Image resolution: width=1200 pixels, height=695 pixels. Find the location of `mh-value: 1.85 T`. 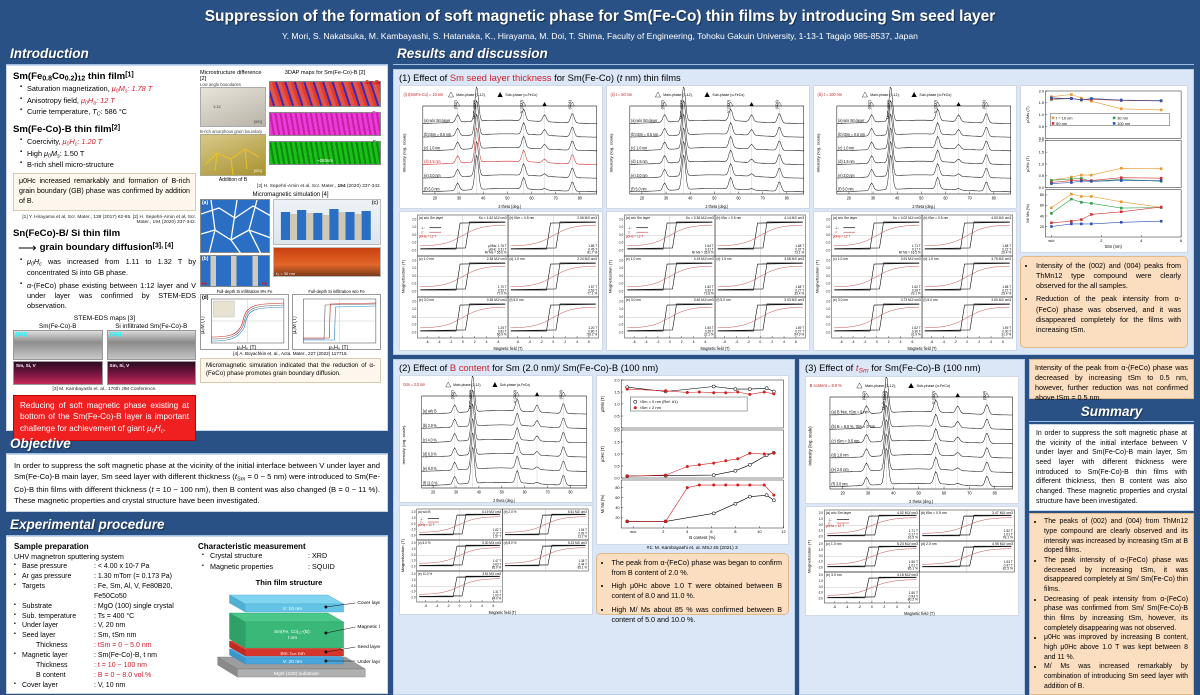

mh-value: 1.85 T is located at coordinates (592, 245).